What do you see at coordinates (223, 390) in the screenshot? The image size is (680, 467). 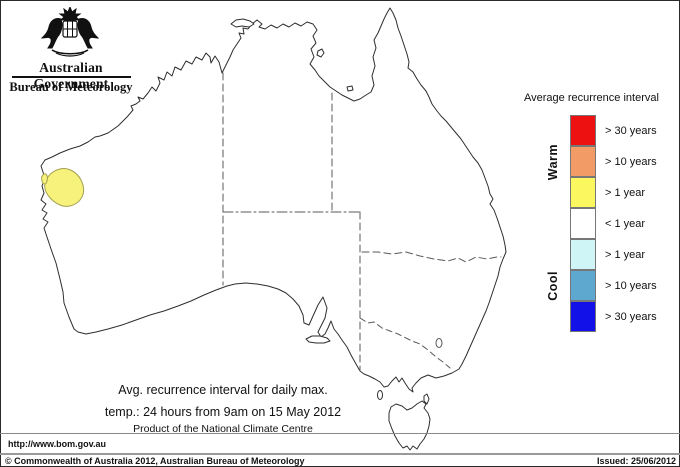 I see `caption-line1: Avg. recurrence interval for daily max.` at bounding box center [223, 390].